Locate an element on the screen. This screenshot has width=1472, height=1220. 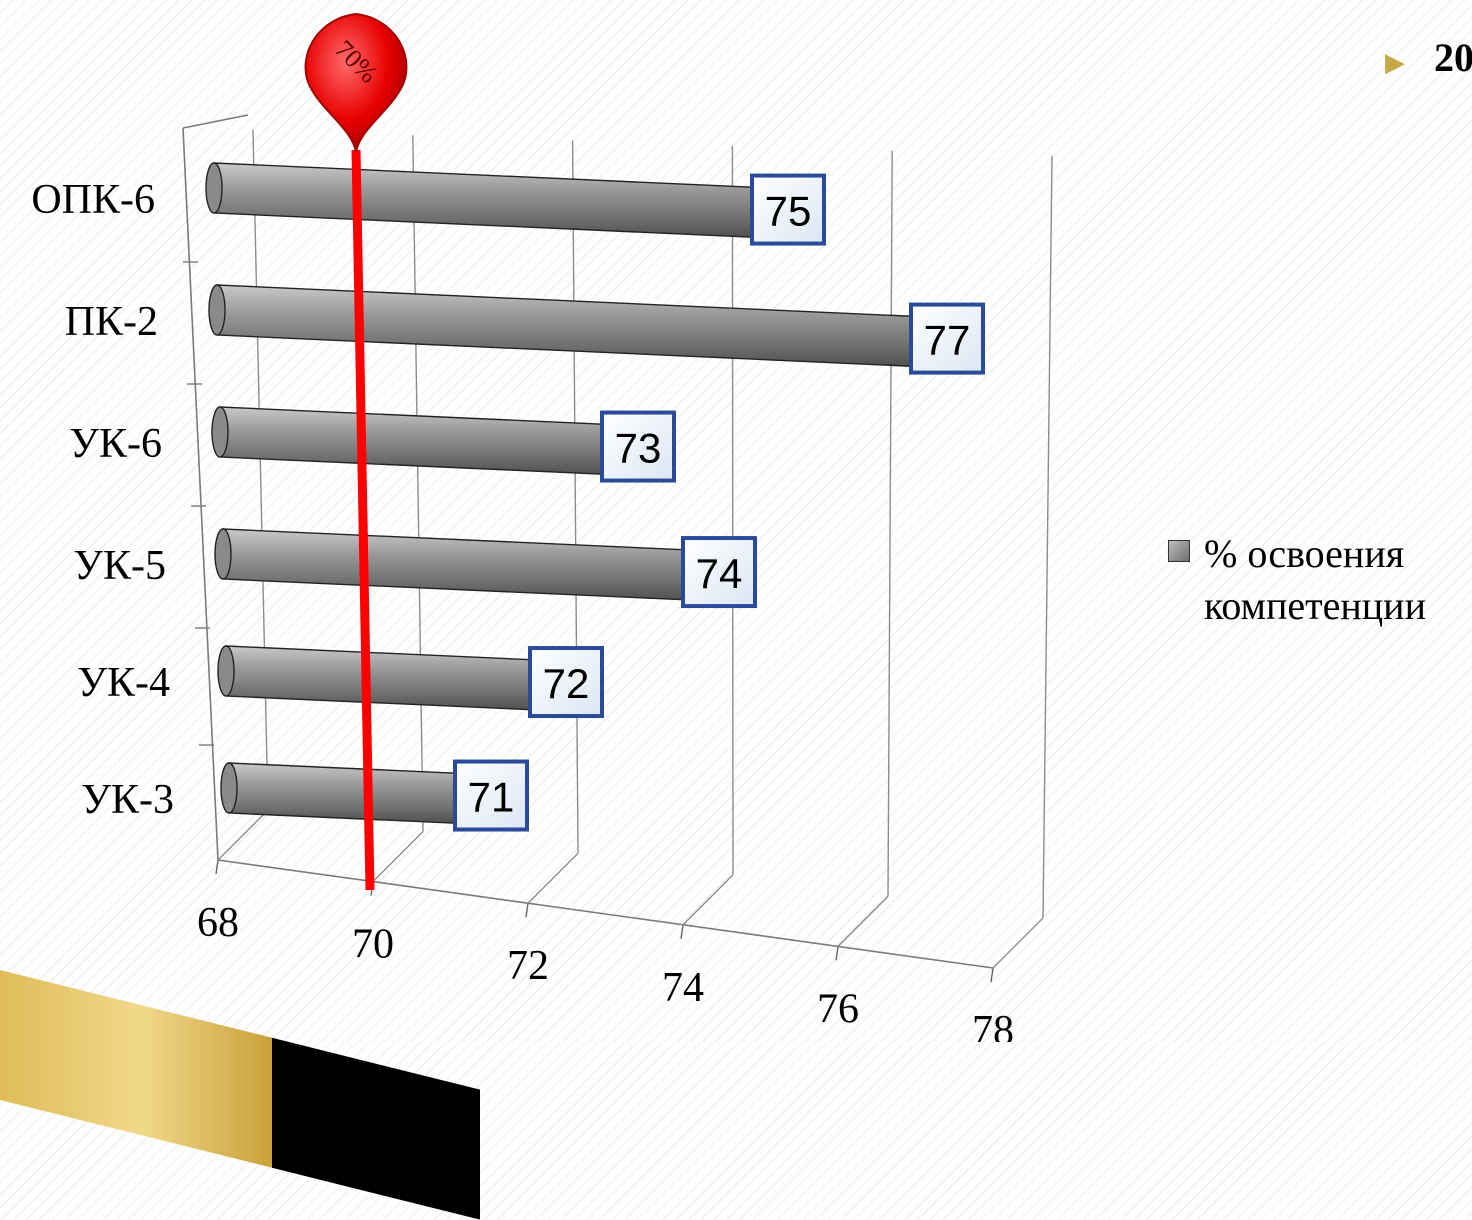
value-label: 77 is located at coordinates (947, 338).